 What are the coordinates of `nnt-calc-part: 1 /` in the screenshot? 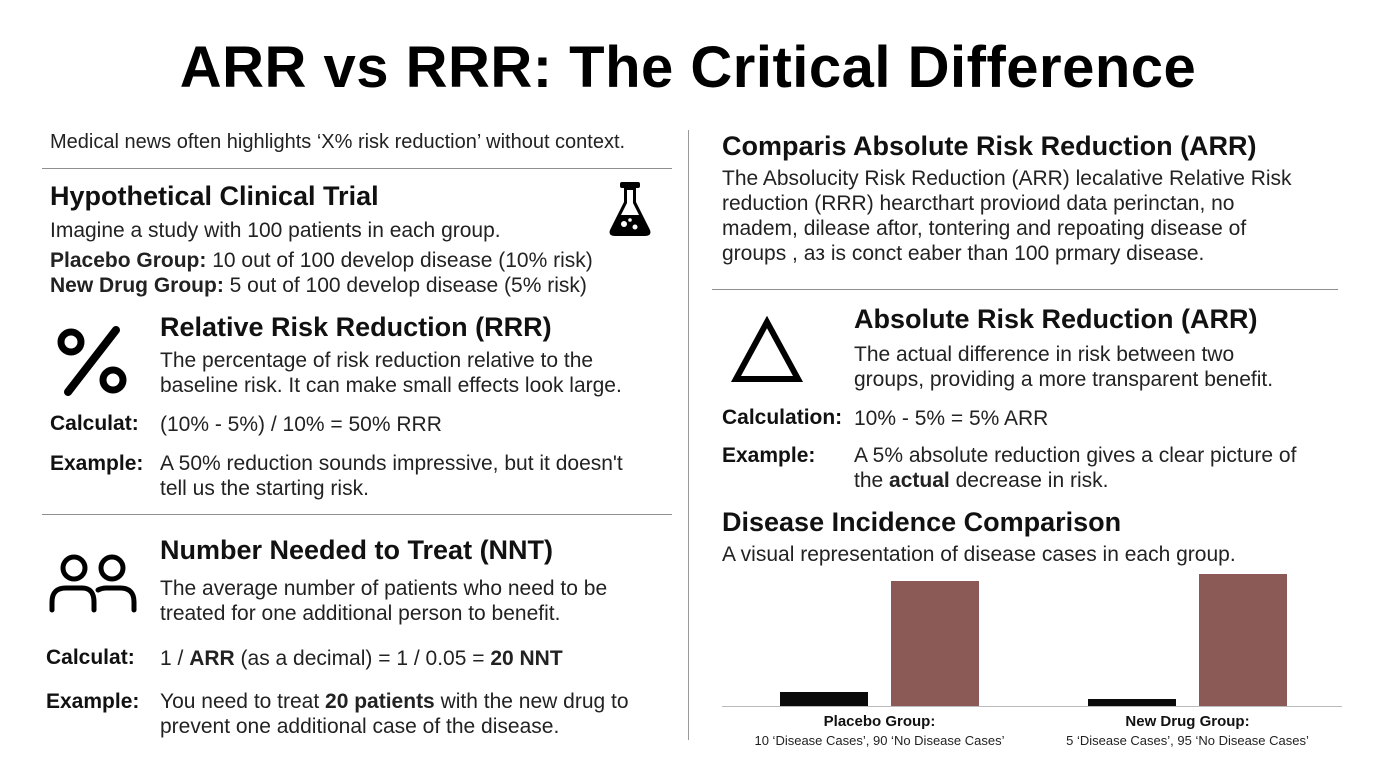 It's located at (175, 658).